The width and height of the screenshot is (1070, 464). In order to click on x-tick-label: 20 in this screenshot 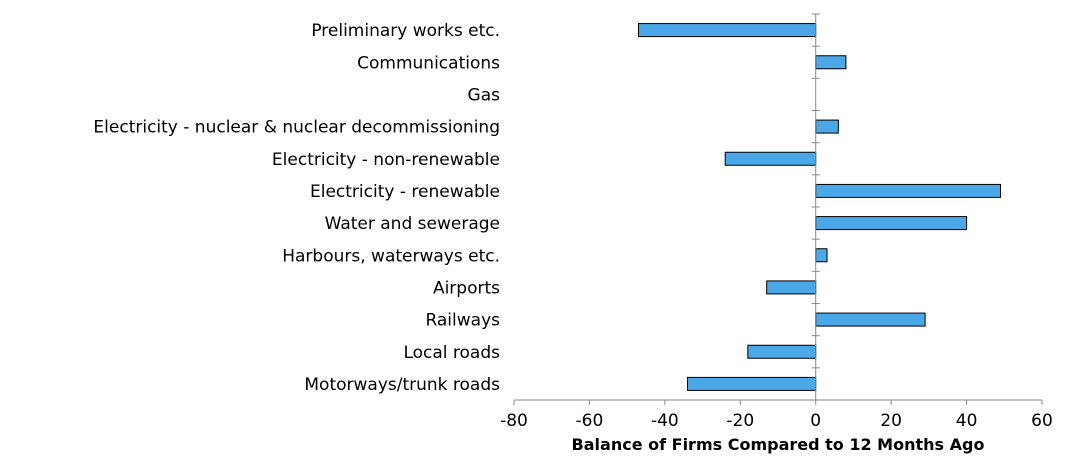, I will do `click(891, 421)`.